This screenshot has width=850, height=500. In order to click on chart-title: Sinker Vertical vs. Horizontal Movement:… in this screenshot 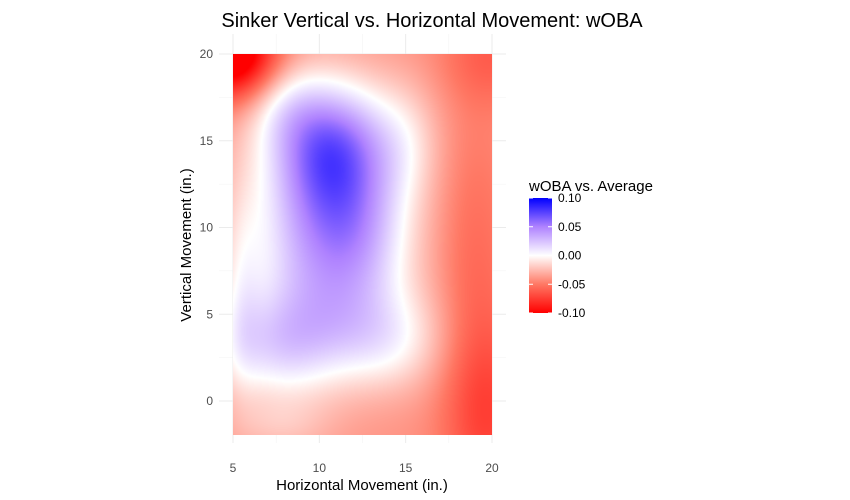, I will do `click(432, 21)`.